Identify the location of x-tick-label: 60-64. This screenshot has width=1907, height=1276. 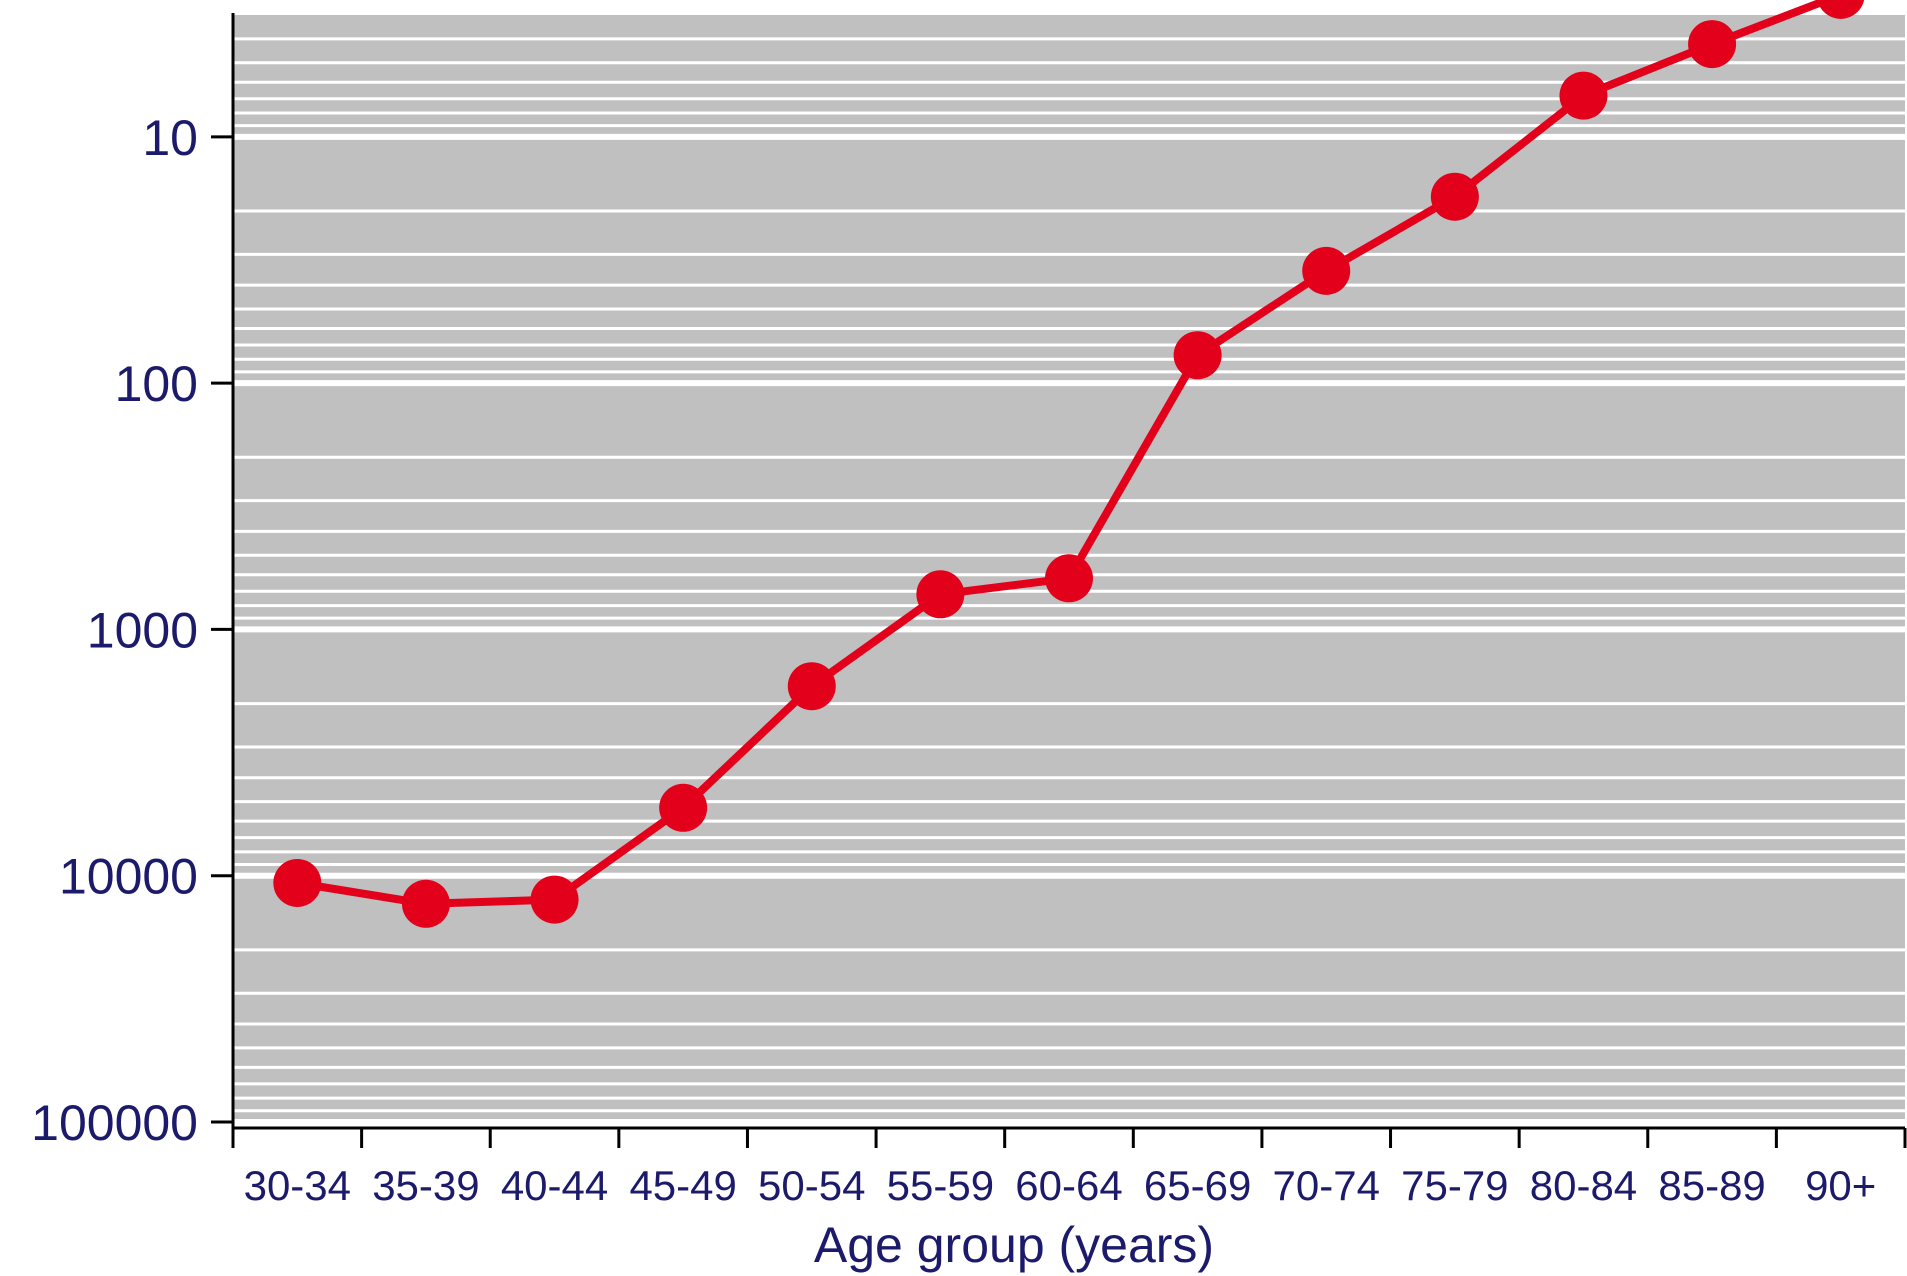
(1068, 1185).